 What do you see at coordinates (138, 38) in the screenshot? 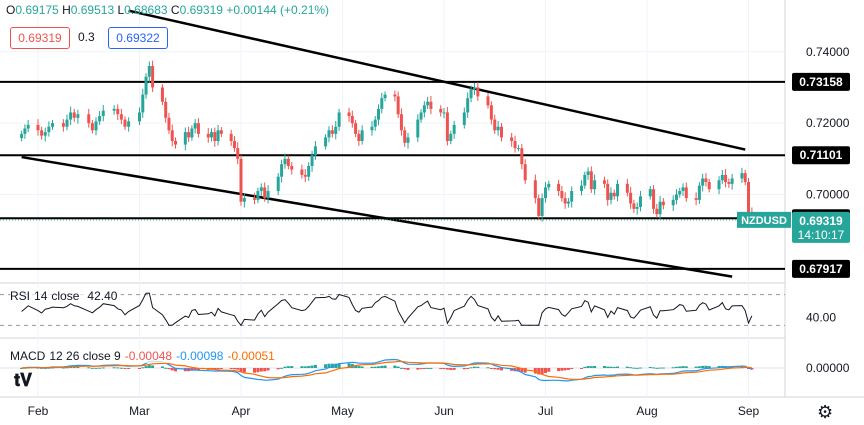
I see `buy-price-button: 0.69322` at bounding box center [138, 38].